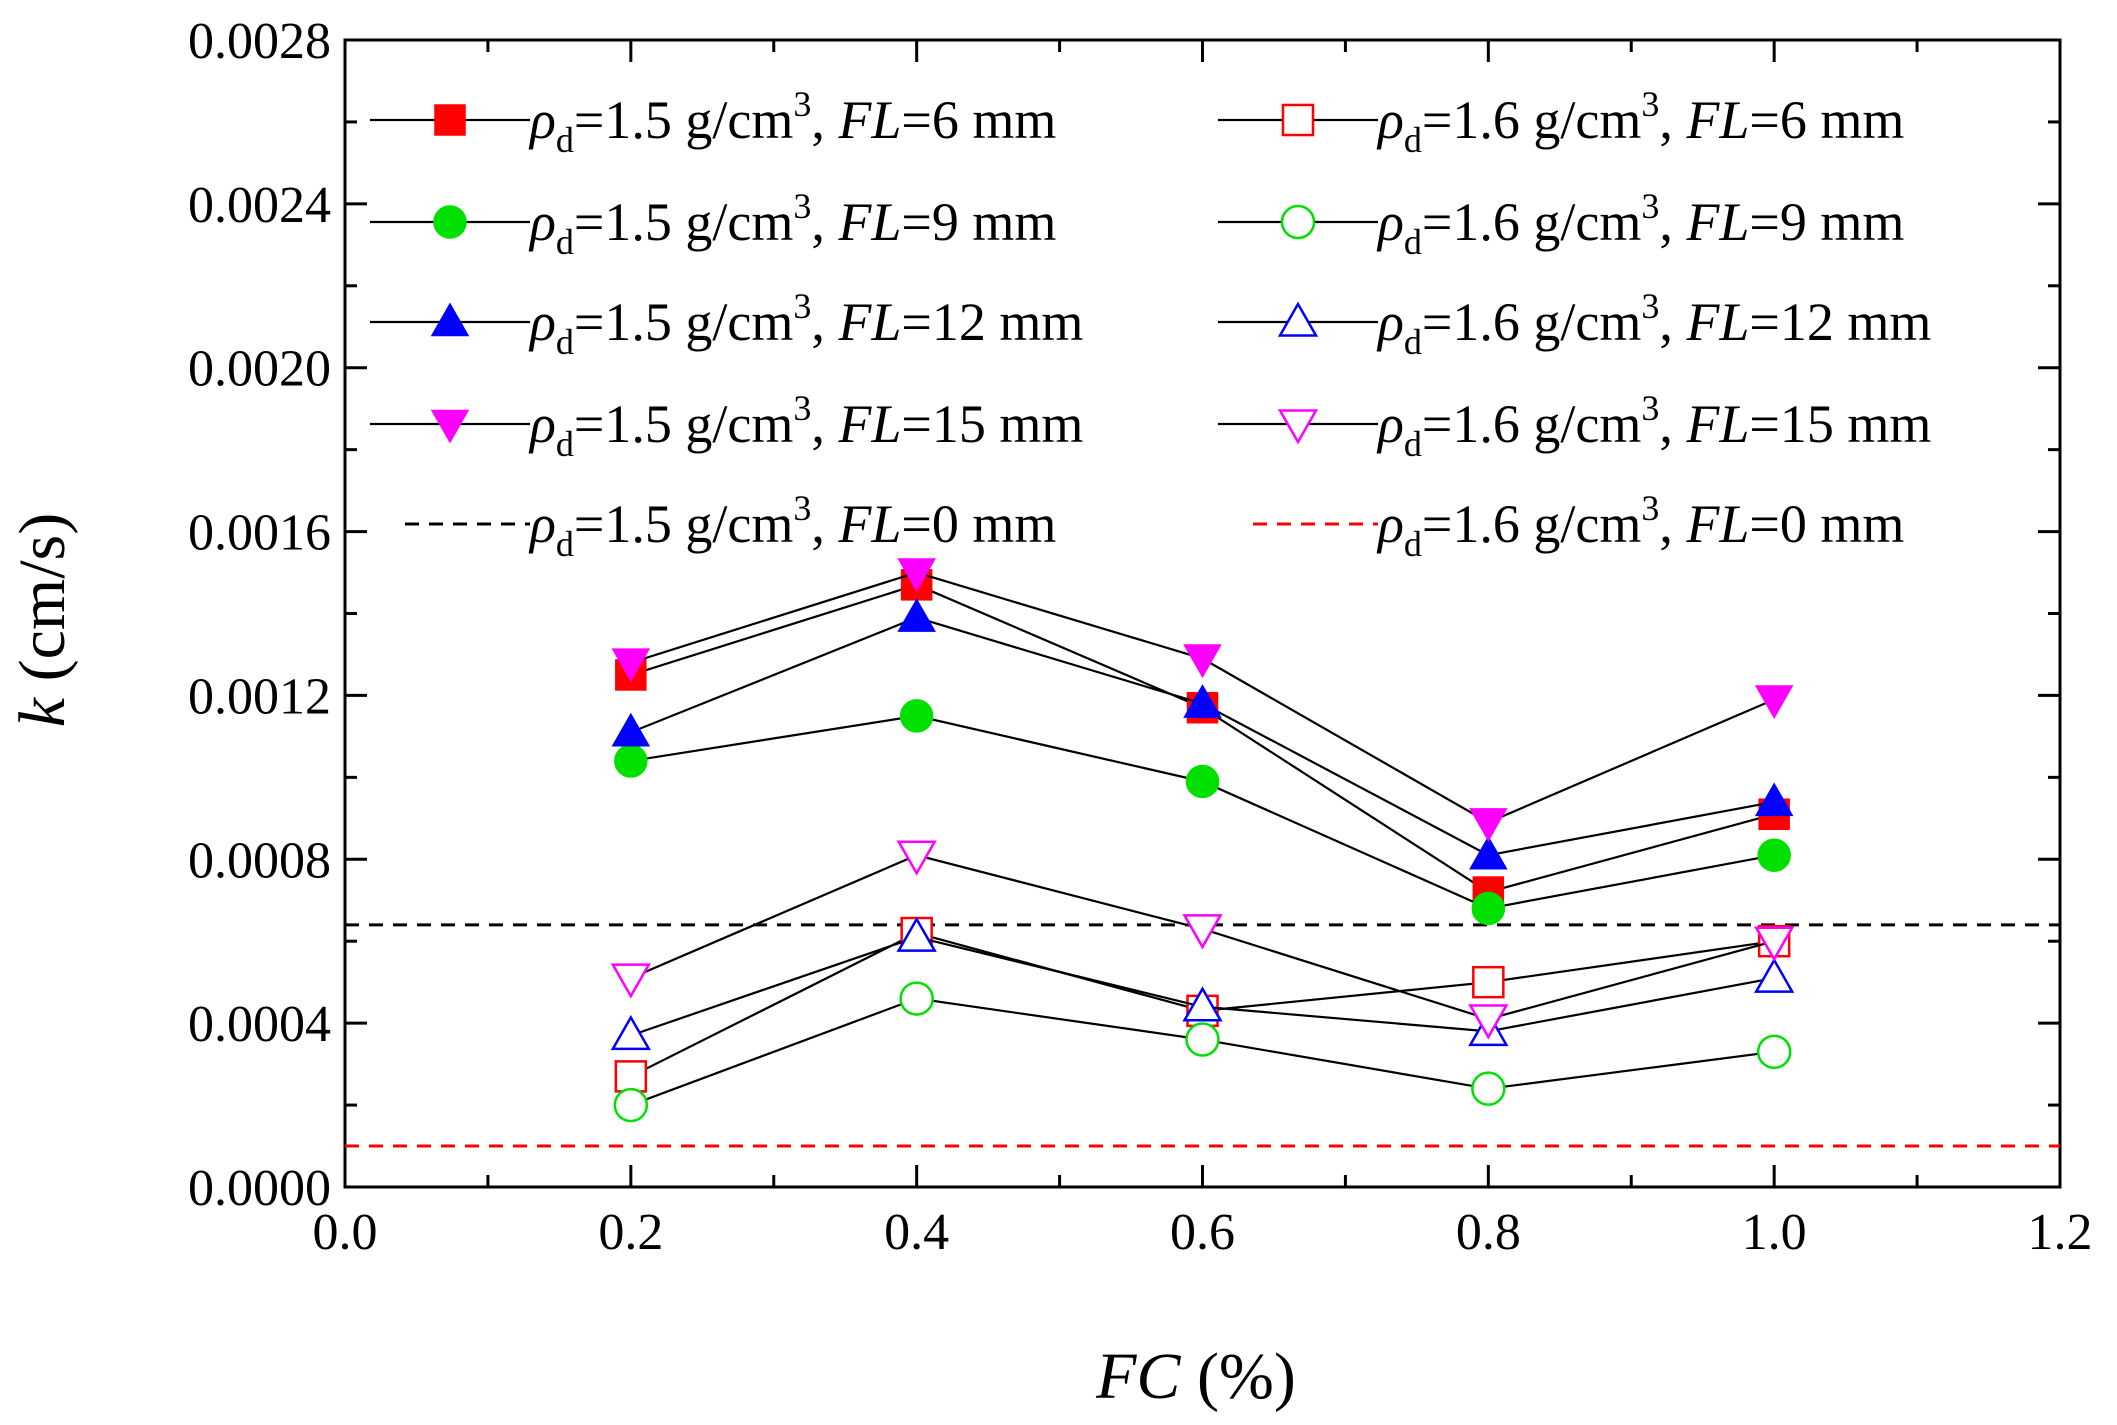  What do you see at coordinates (1237, 1376) in the screenshot?
I see `x-axis-title-unit: (%)` at bounding box center [1237, 1376].